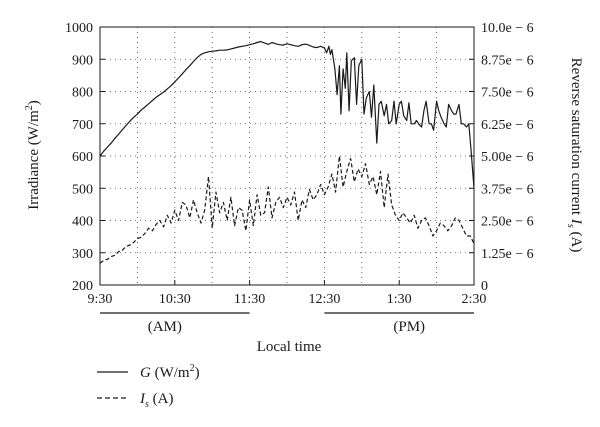 The width and height of the screenshot is (600, 427). I want to click on legend: G (W/m2) Is (A), so click(148, 386).